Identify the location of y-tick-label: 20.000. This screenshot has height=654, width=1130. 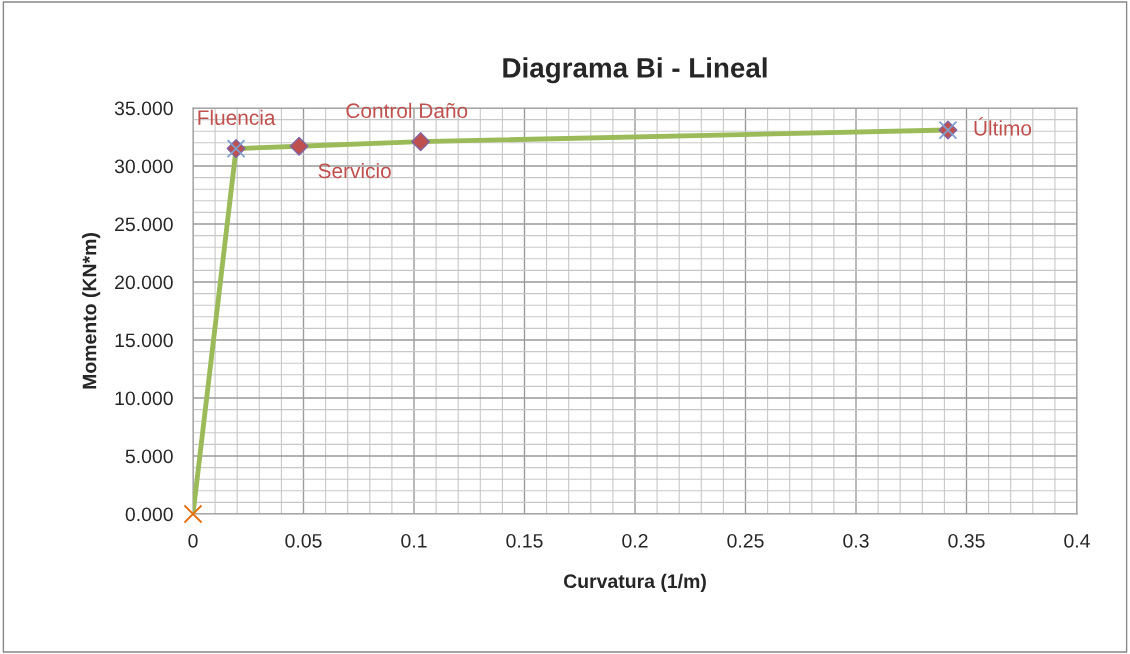
(144, 282).